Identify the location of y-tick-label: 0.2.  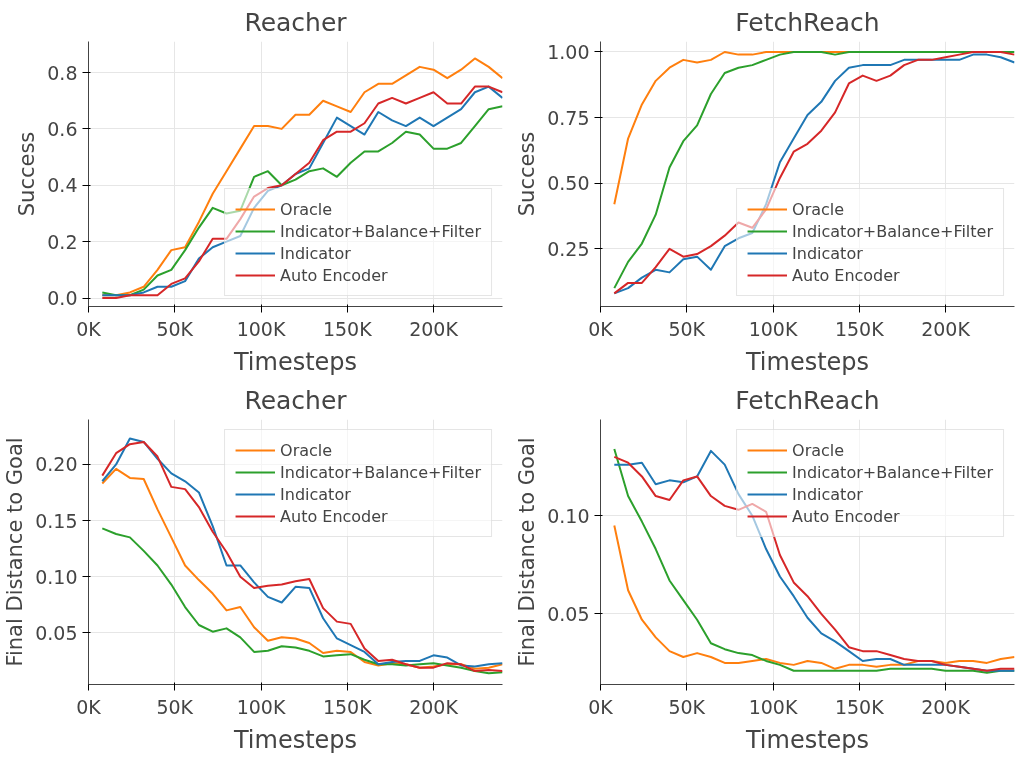
(62, 241).